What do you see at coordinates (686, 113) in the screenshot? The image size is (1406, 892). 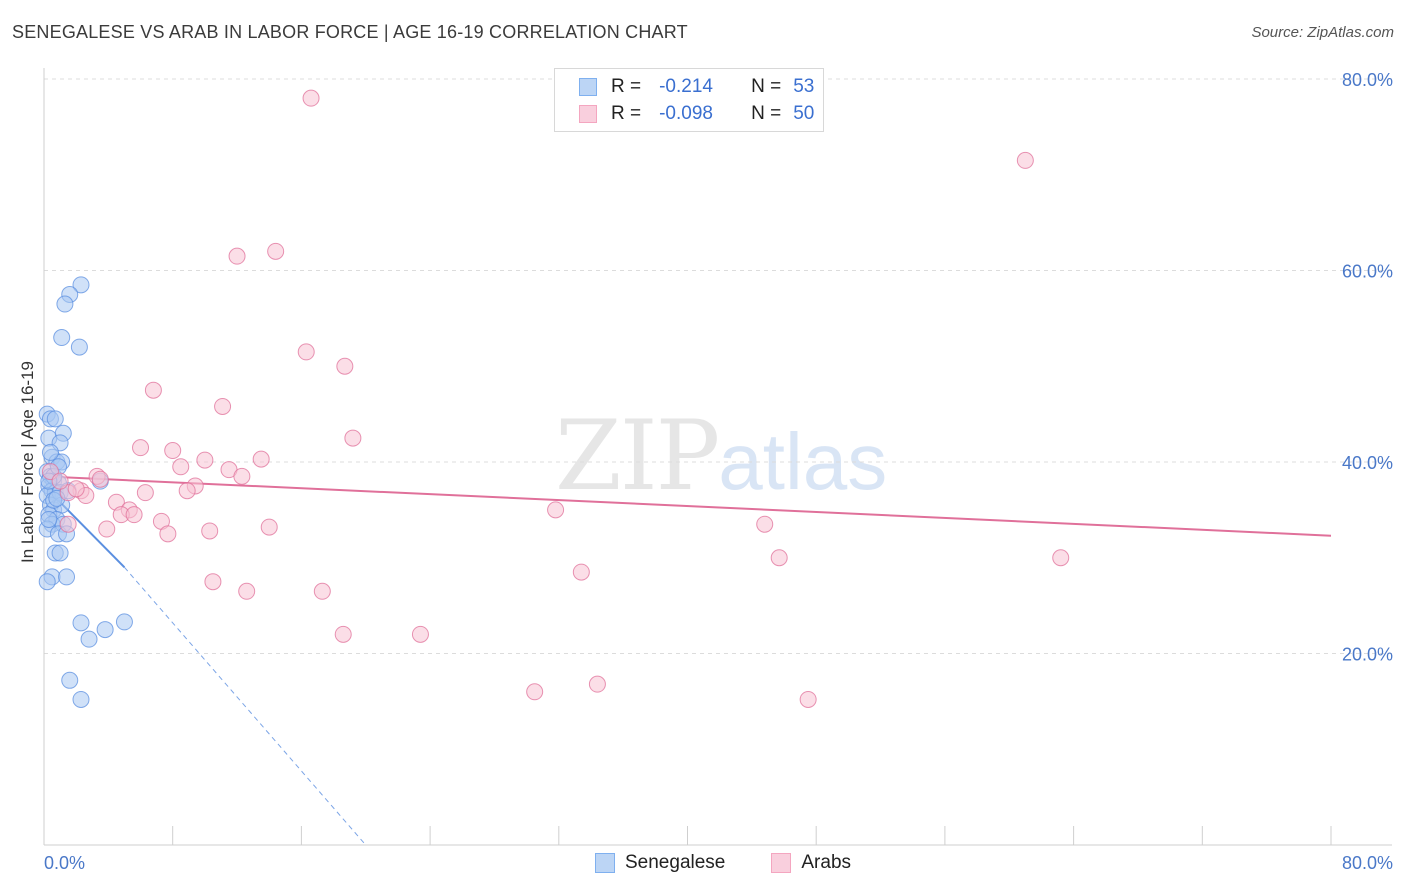 I see `legend-r-value: -0.098` at bounding box center [686, 113].